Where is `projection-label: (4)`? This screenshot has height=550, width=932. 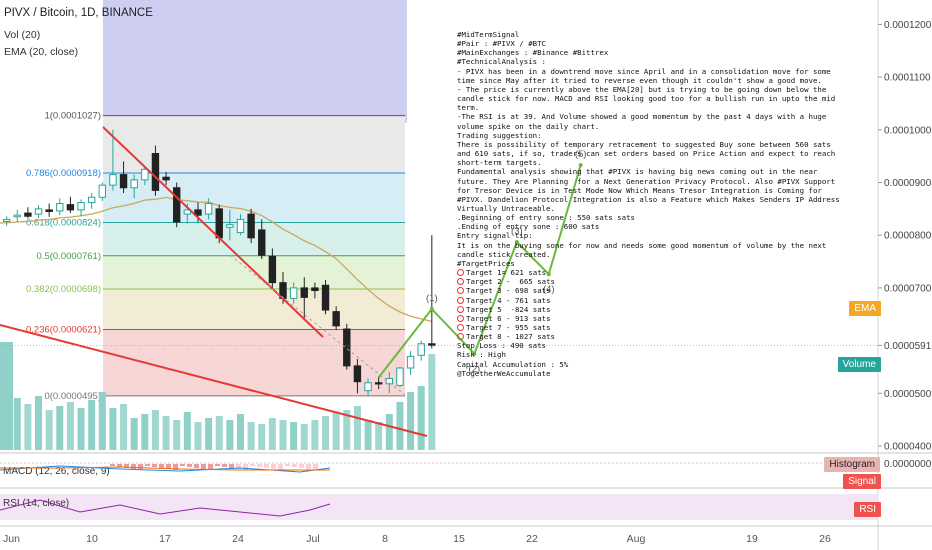 projection-label: (4) is located at coordinates (549, 289).